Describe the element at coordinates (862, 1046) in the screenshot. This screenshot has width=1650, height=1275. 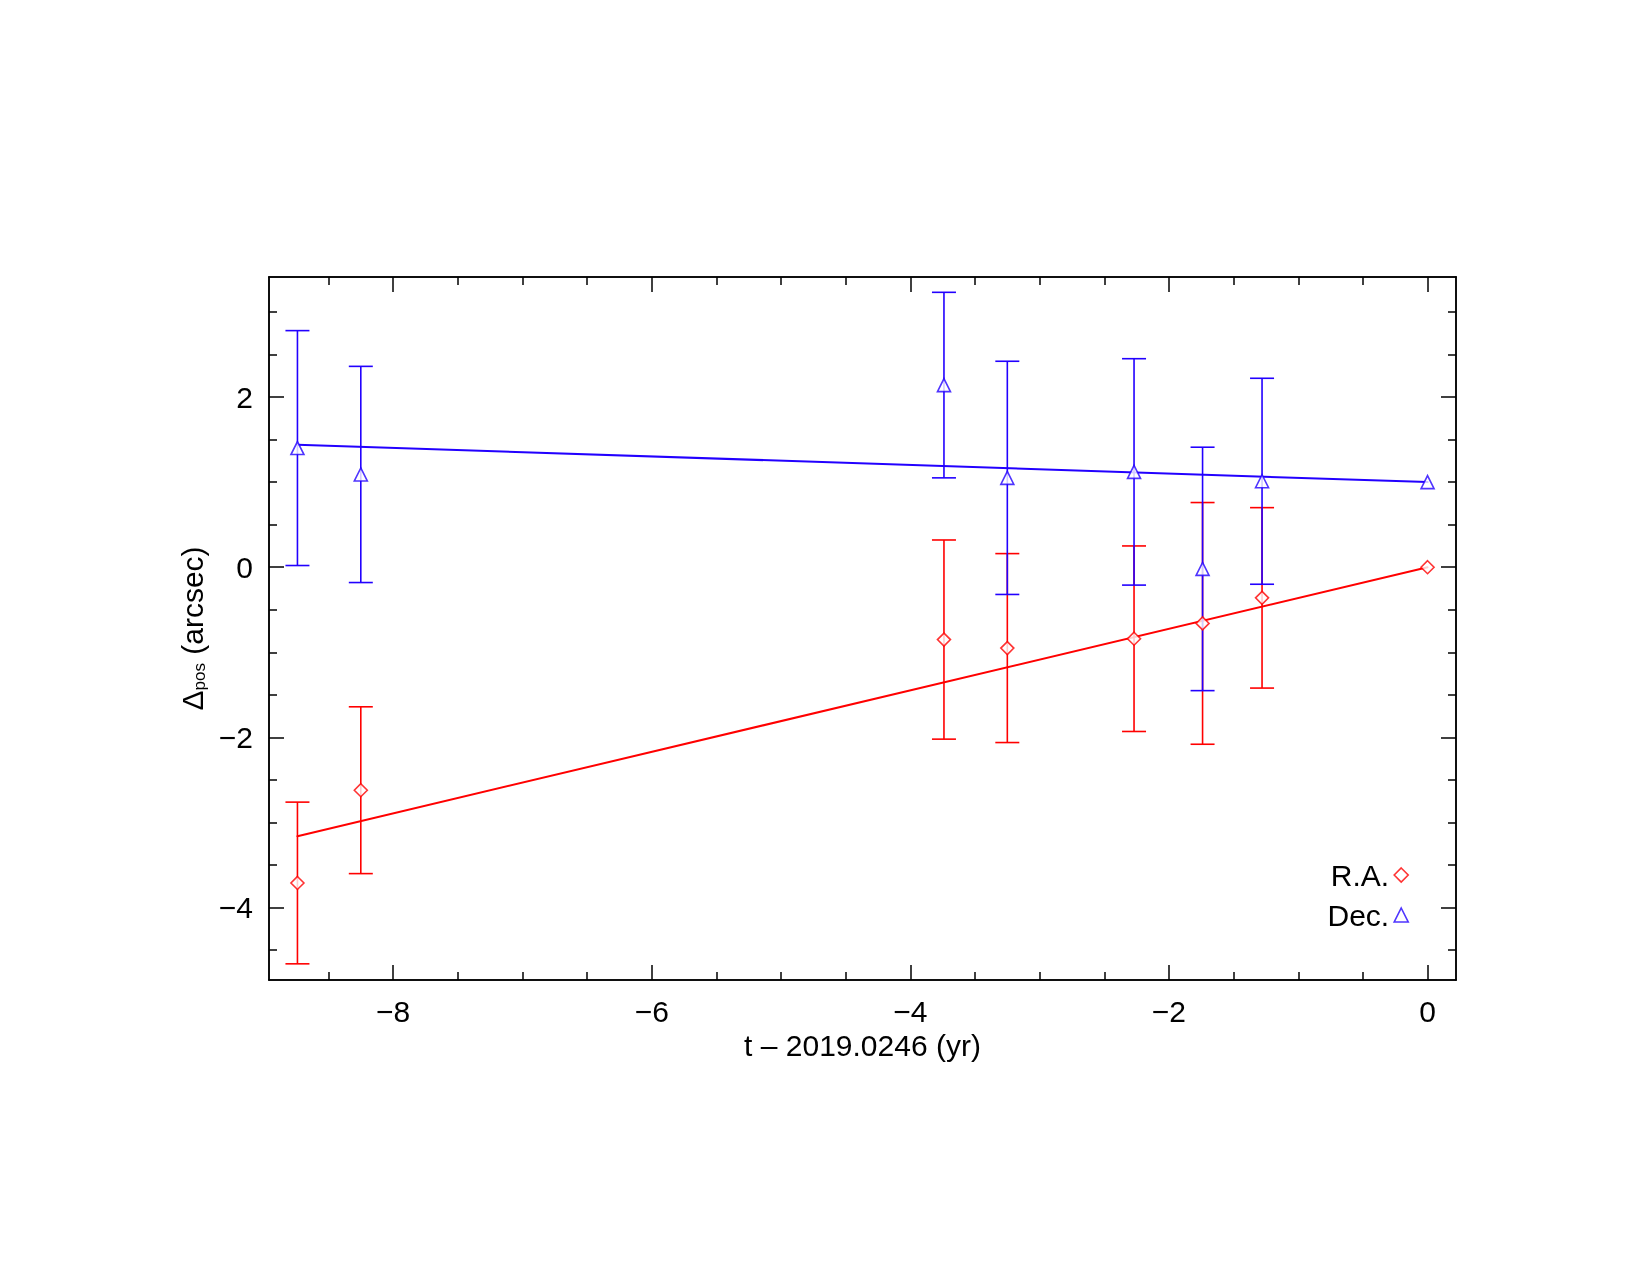
I see `x-axis-title: t – 2019.0246 (yr)` at that location.